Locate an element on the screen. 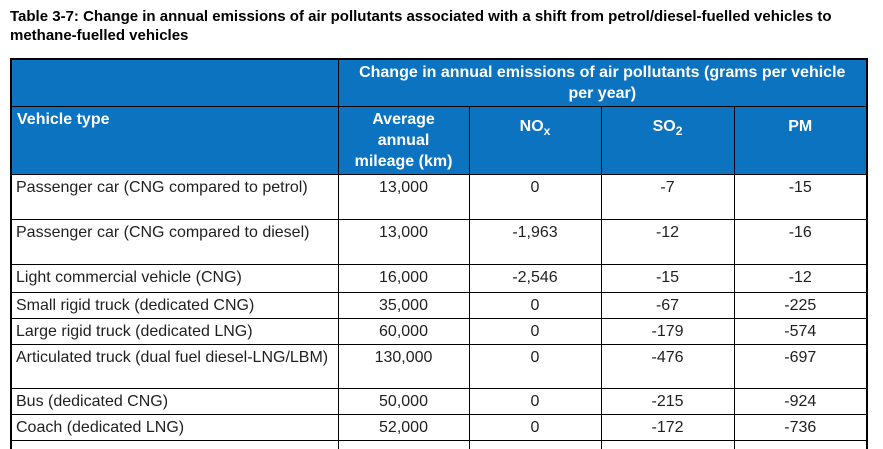 Image resolution: width=883 pixels, height=449 pixels. cell-pm: -16 is located at coordinates (800, 242).